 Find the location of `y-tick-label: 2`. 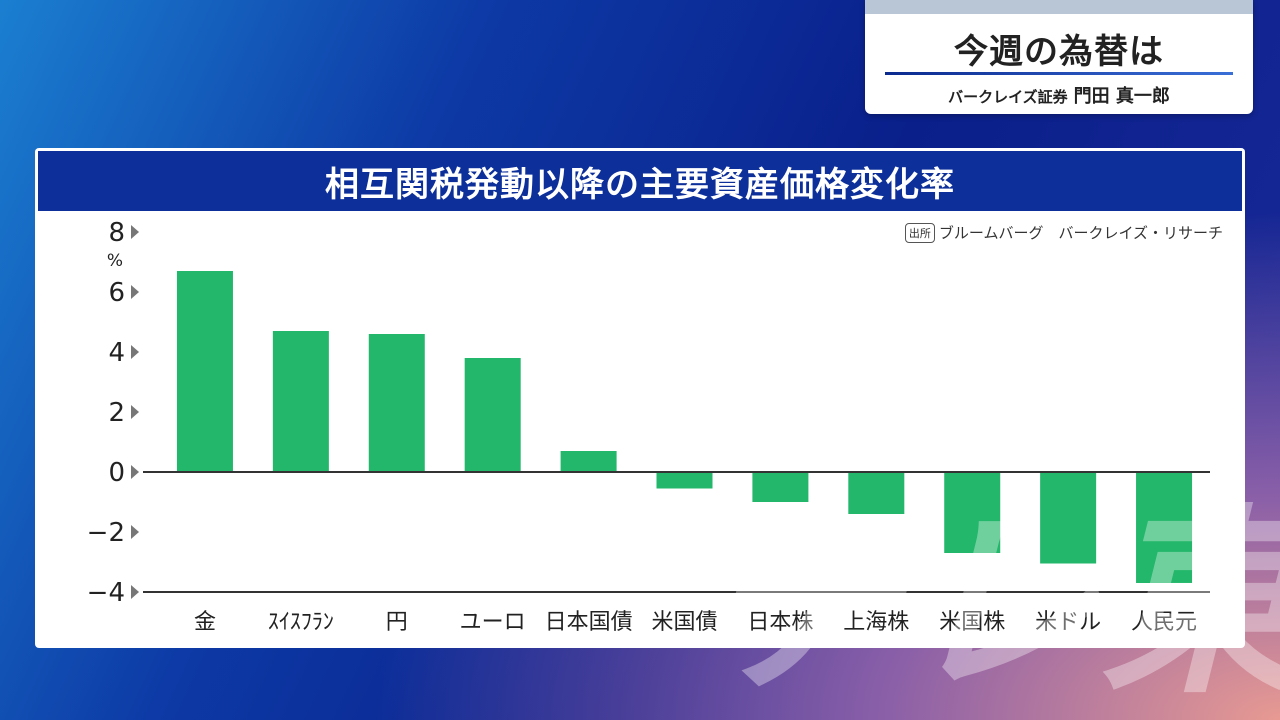

y-tick-label: 2 is located at coordinates (116, 413).